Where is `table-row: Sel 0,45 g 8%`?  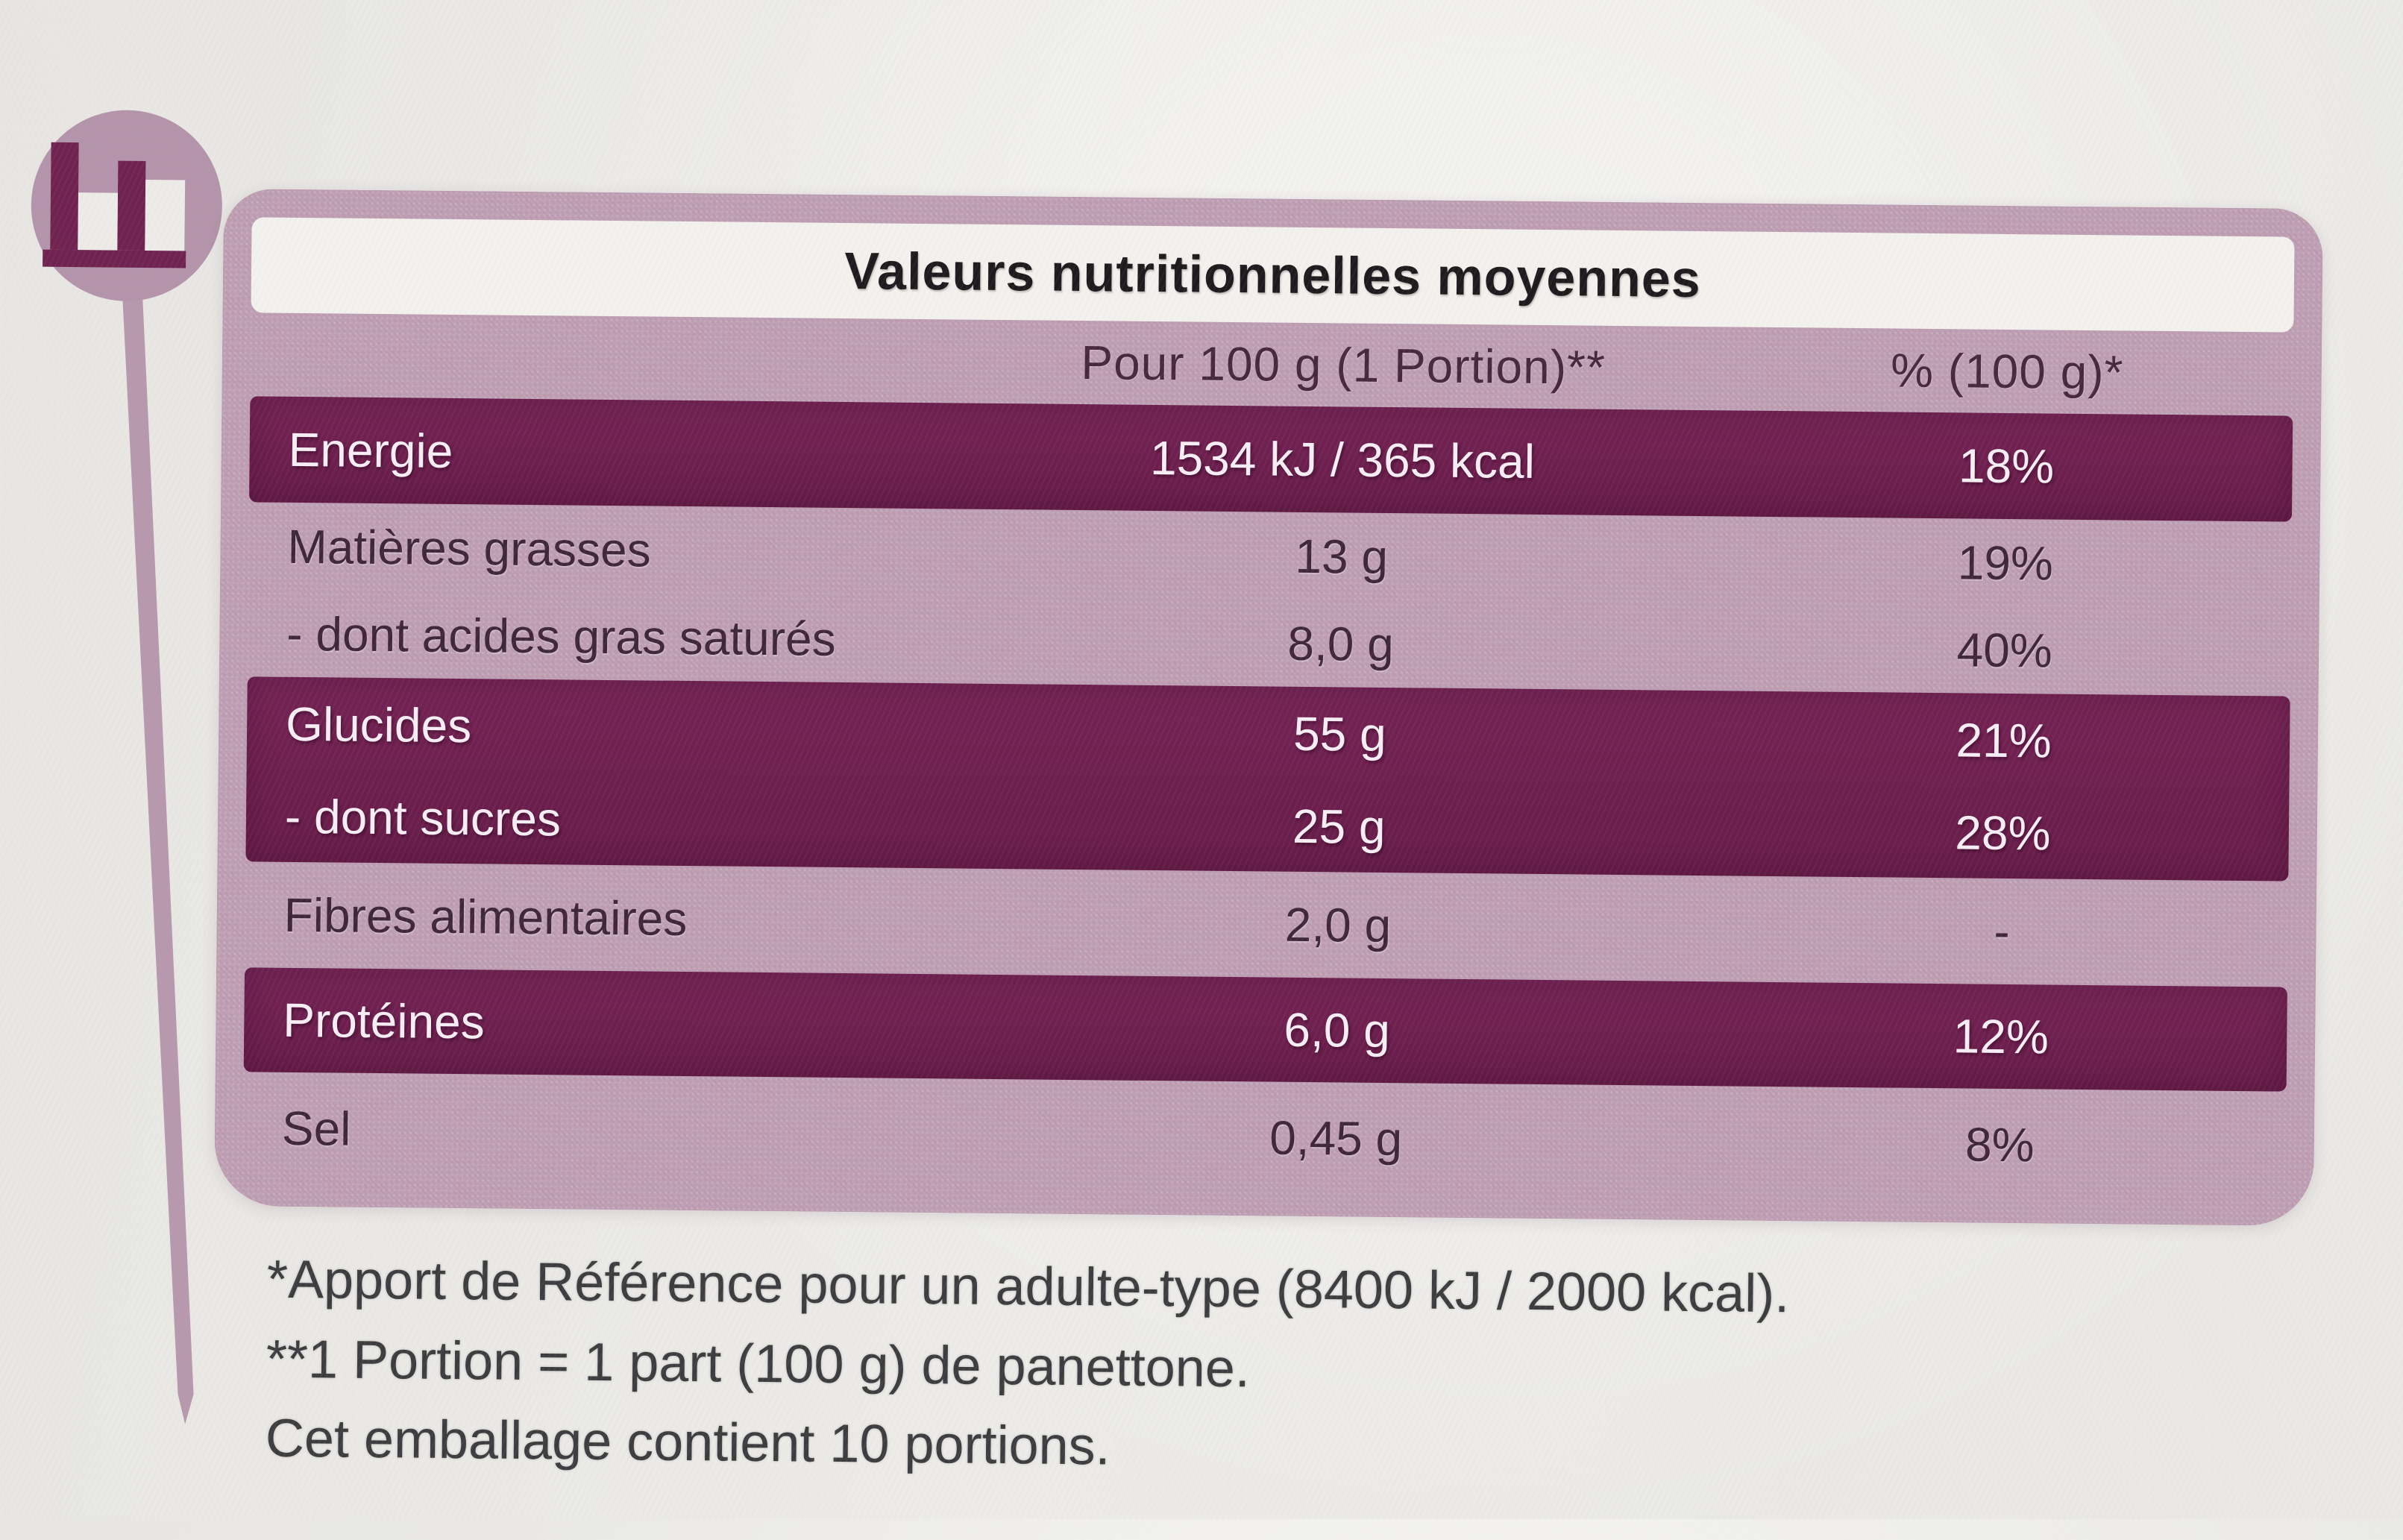 table-row: Sel 0,45 g 8% is located at coordinates (1264, 1137).